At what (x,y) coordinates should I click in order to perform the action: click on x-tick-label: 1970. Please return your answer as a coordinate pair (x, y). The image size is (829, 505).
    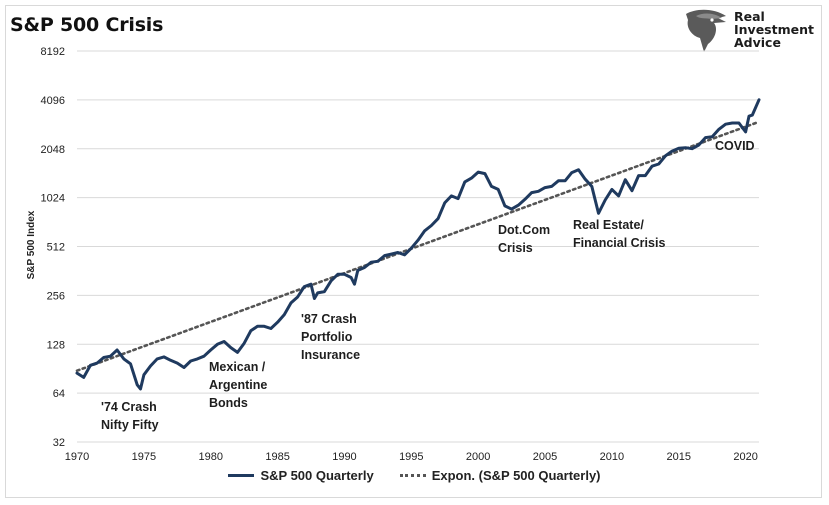
    Looking at the image, I should click on (77, 457).